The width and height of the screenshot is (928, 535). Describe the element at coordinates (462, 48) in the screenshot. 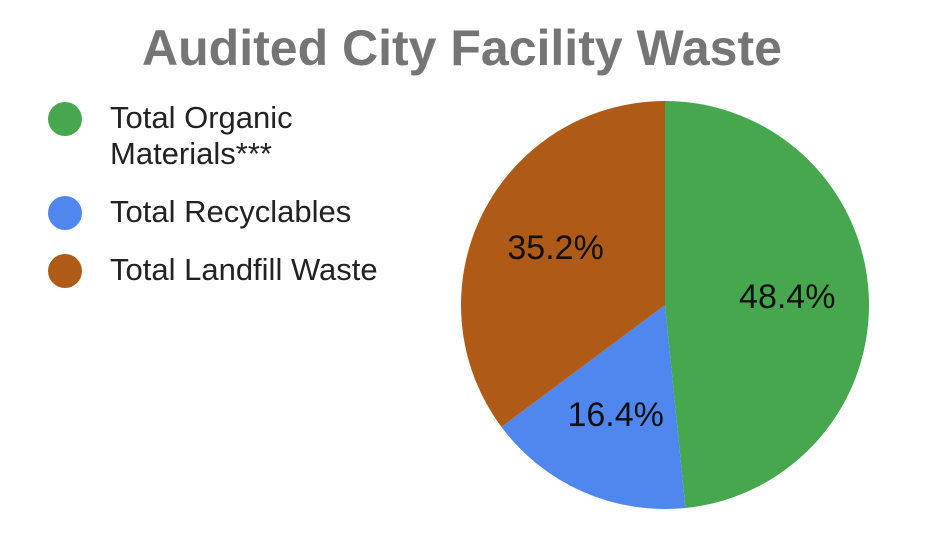

I see `chart-title: Audited City Facility Waste` at that location.